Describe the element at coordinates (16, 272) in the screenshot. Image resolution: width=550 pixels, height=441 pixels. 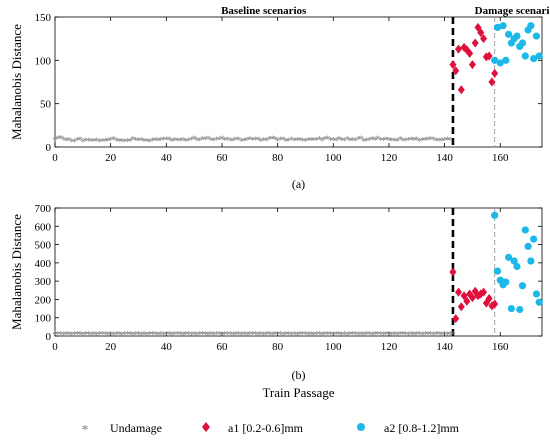
I see `y-axis-label: Mahalanobis Distance` at that location.